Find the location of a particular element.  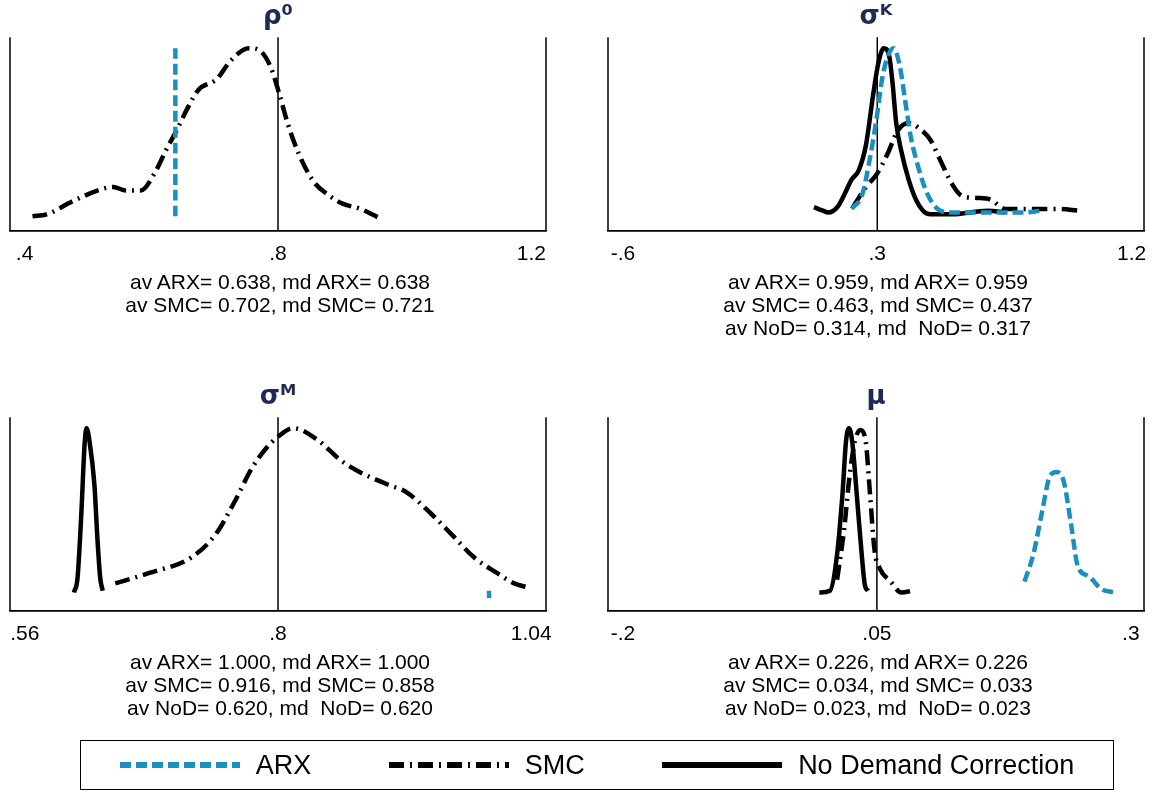

text: av ARX= 0.638, md ARX= 0.638 is located at coordinates (280, 281).